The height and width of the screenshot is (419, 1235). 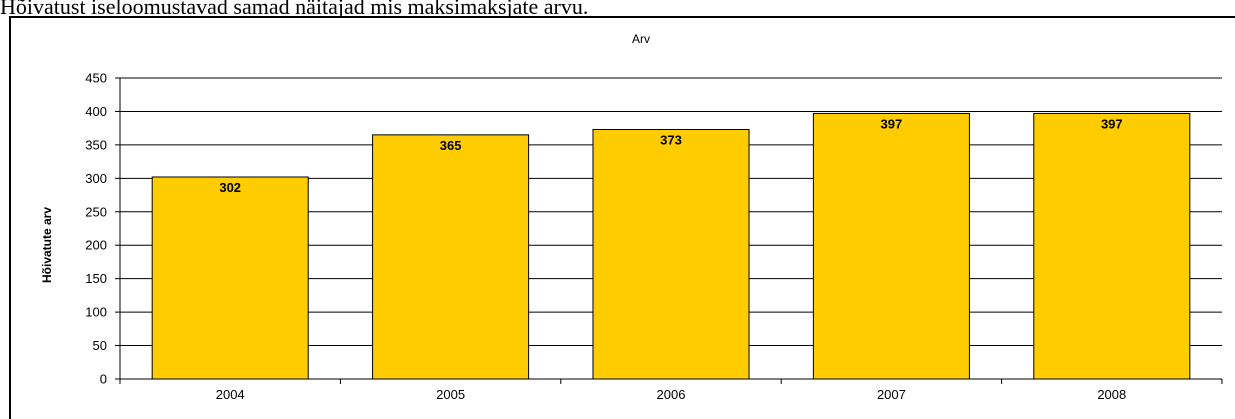 I want to click on y-tick-label: 400, so click(x=96, y=111).